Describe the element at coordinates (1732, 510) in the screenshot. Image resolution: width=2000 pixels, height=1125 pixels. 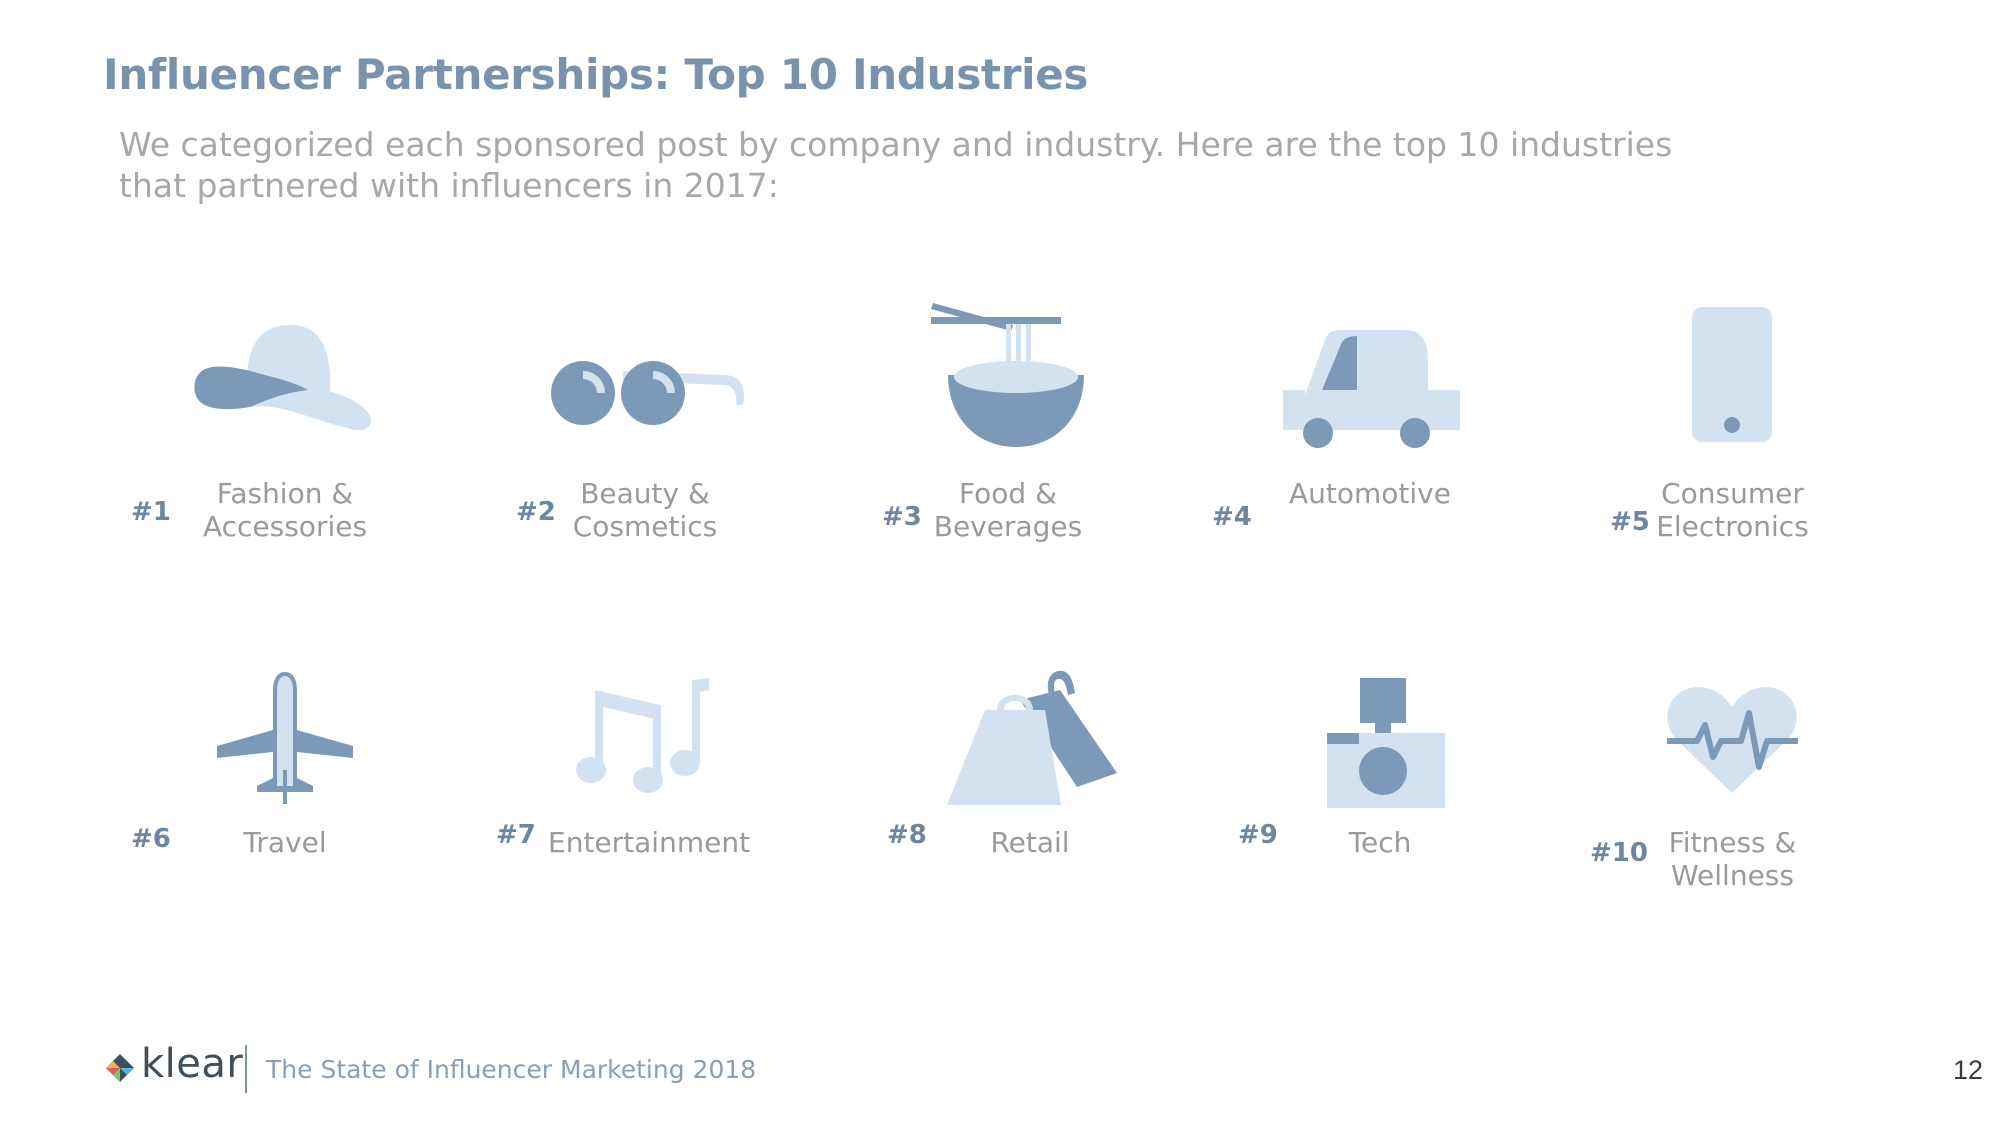
I see `industry-label: Consumer Electronics` at that location.